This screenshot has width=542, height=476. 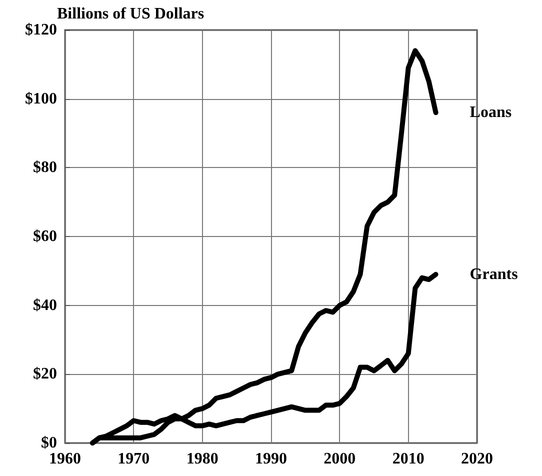 What do you see at coordinates (340, 459) in the screenshot?
I see `x-tick-label: 2000` at bounding box center [340, 459].